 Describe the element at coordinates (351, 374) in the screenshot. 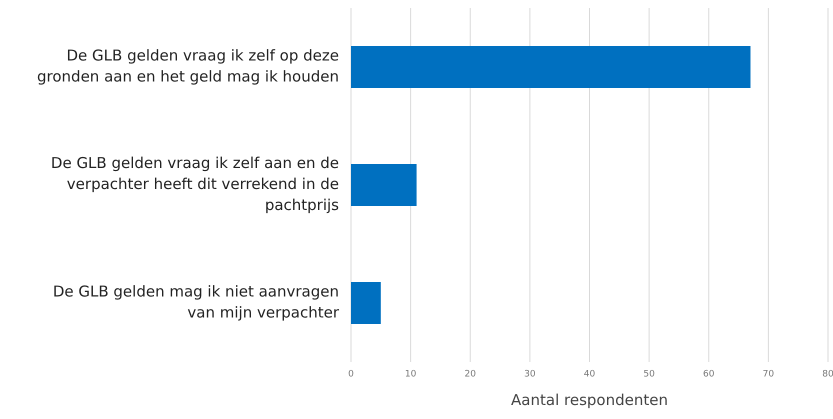

I see `x-tick-label: 0` at that location.